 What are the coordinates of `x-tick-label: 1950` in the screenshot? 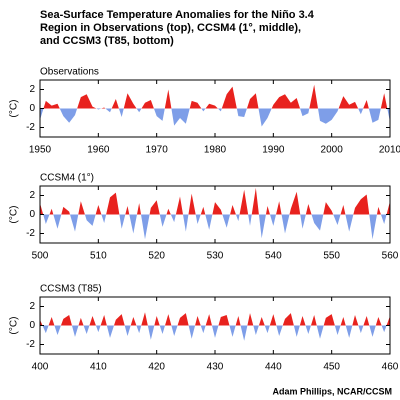 It's located at (40, 150).